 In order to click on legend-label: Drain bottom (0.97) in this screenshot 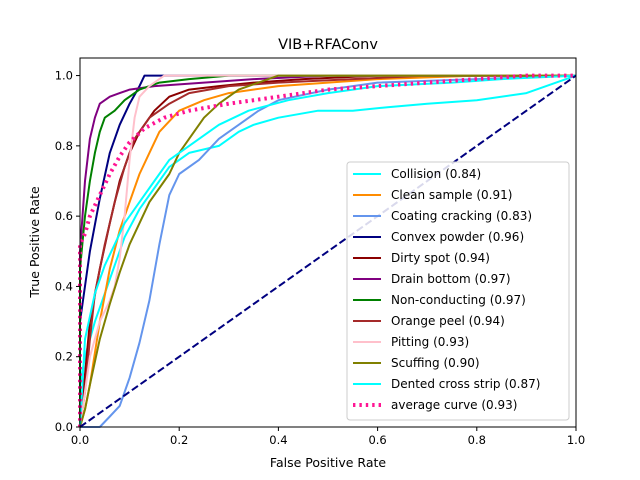, I will do `click(451, 279)`.